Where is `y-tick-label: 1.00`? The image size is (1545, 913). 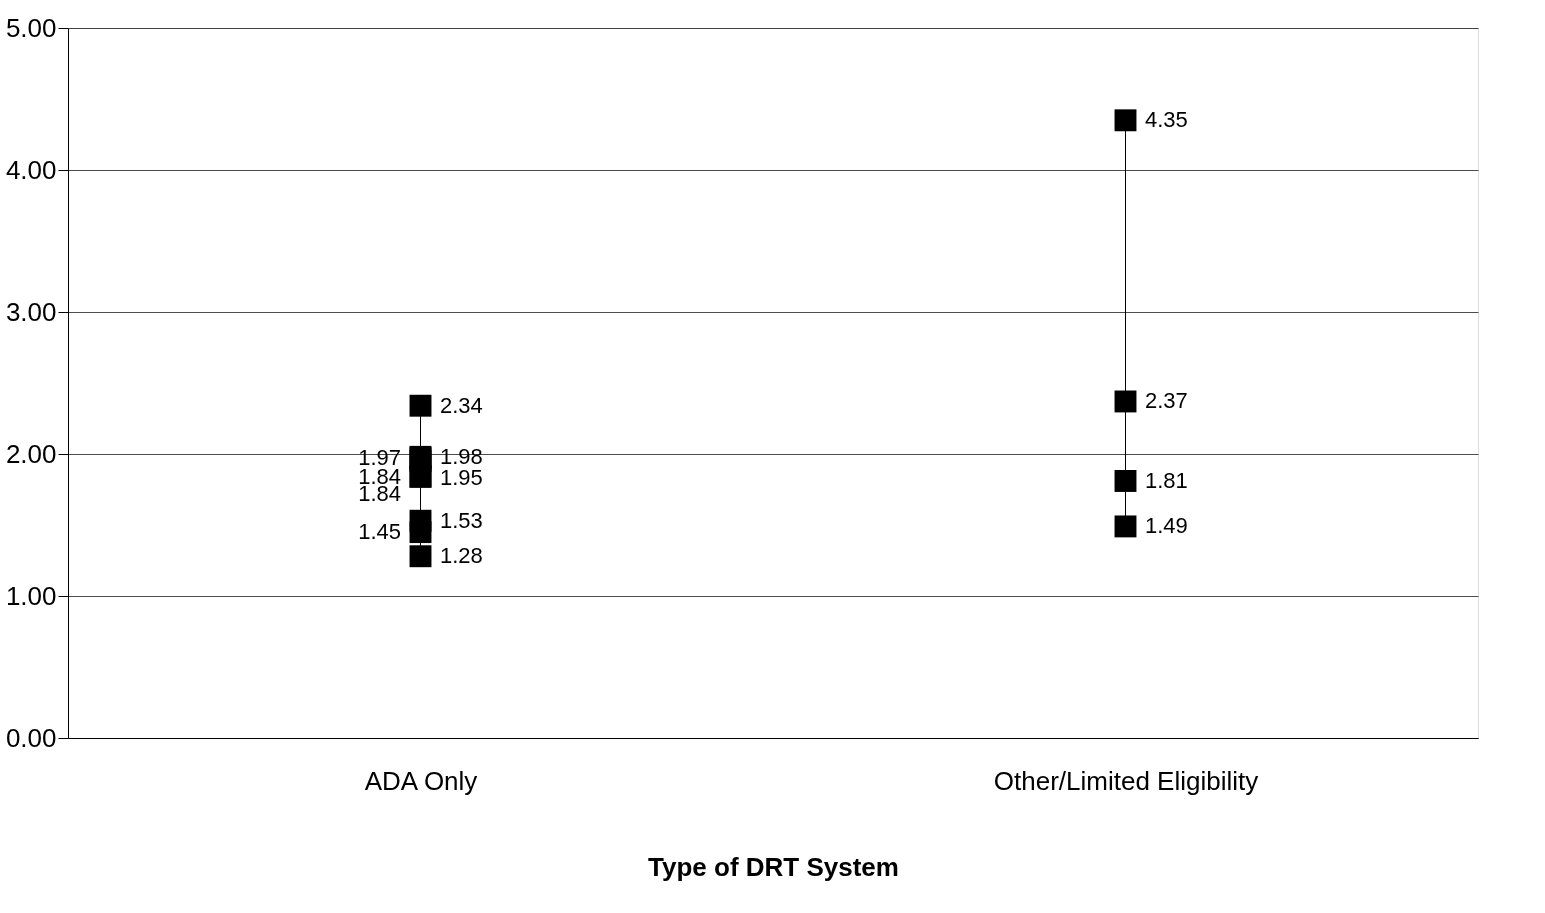
y-tick-label: 1.00 is located at coordinates (31, 595).